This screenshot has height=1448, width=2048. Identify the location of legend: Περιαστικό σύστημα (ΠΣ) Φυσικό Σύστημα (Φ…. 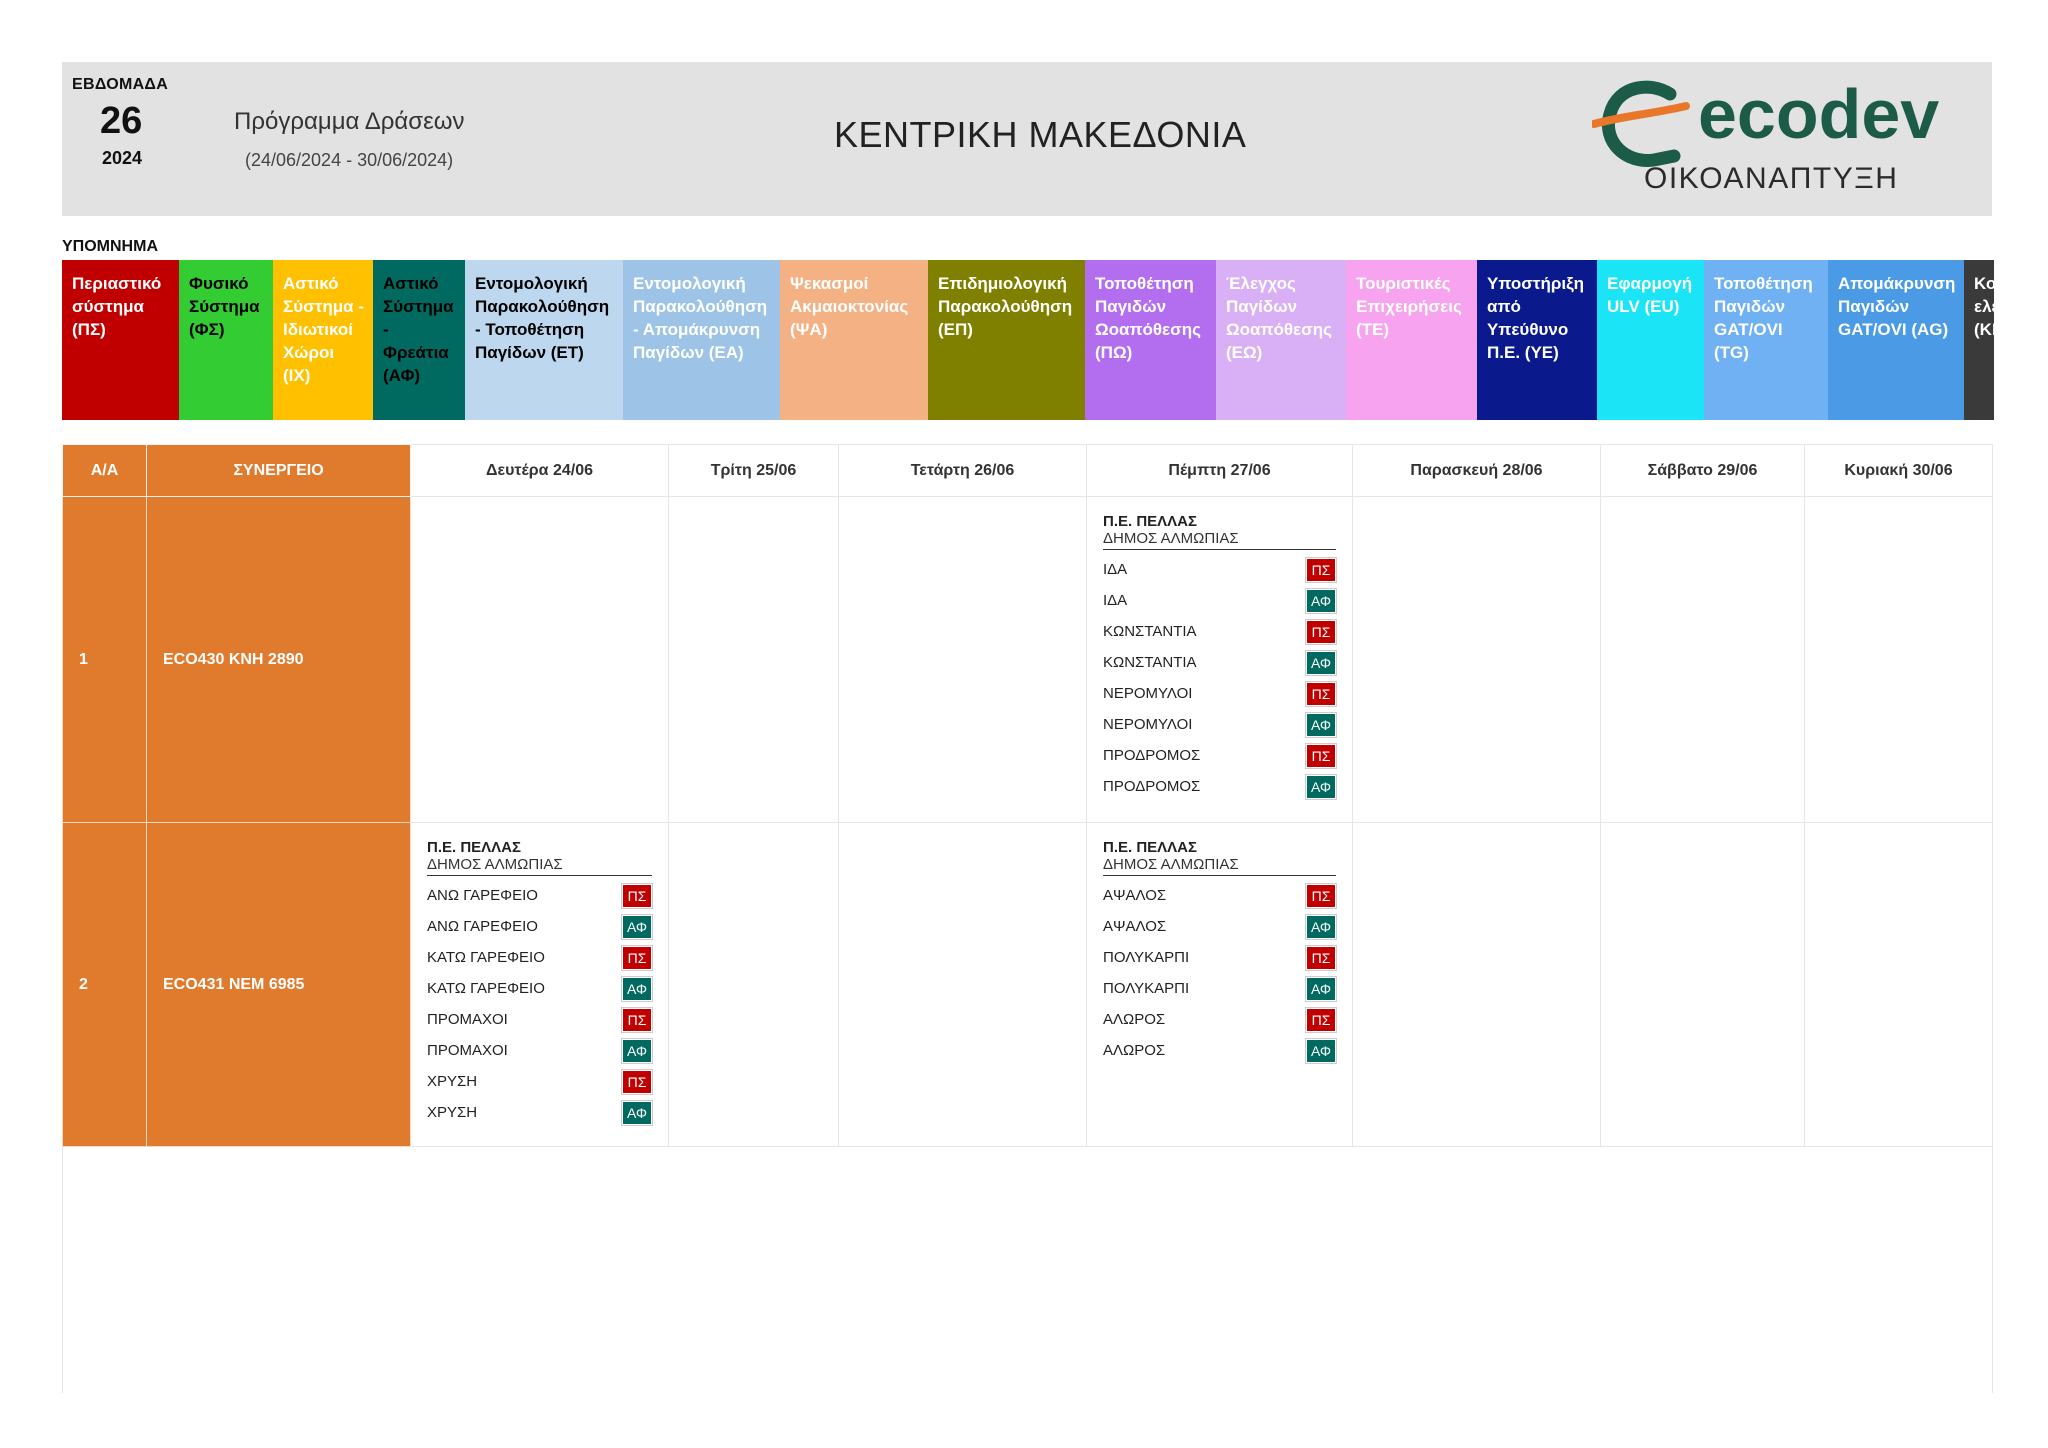
(1028, 340).